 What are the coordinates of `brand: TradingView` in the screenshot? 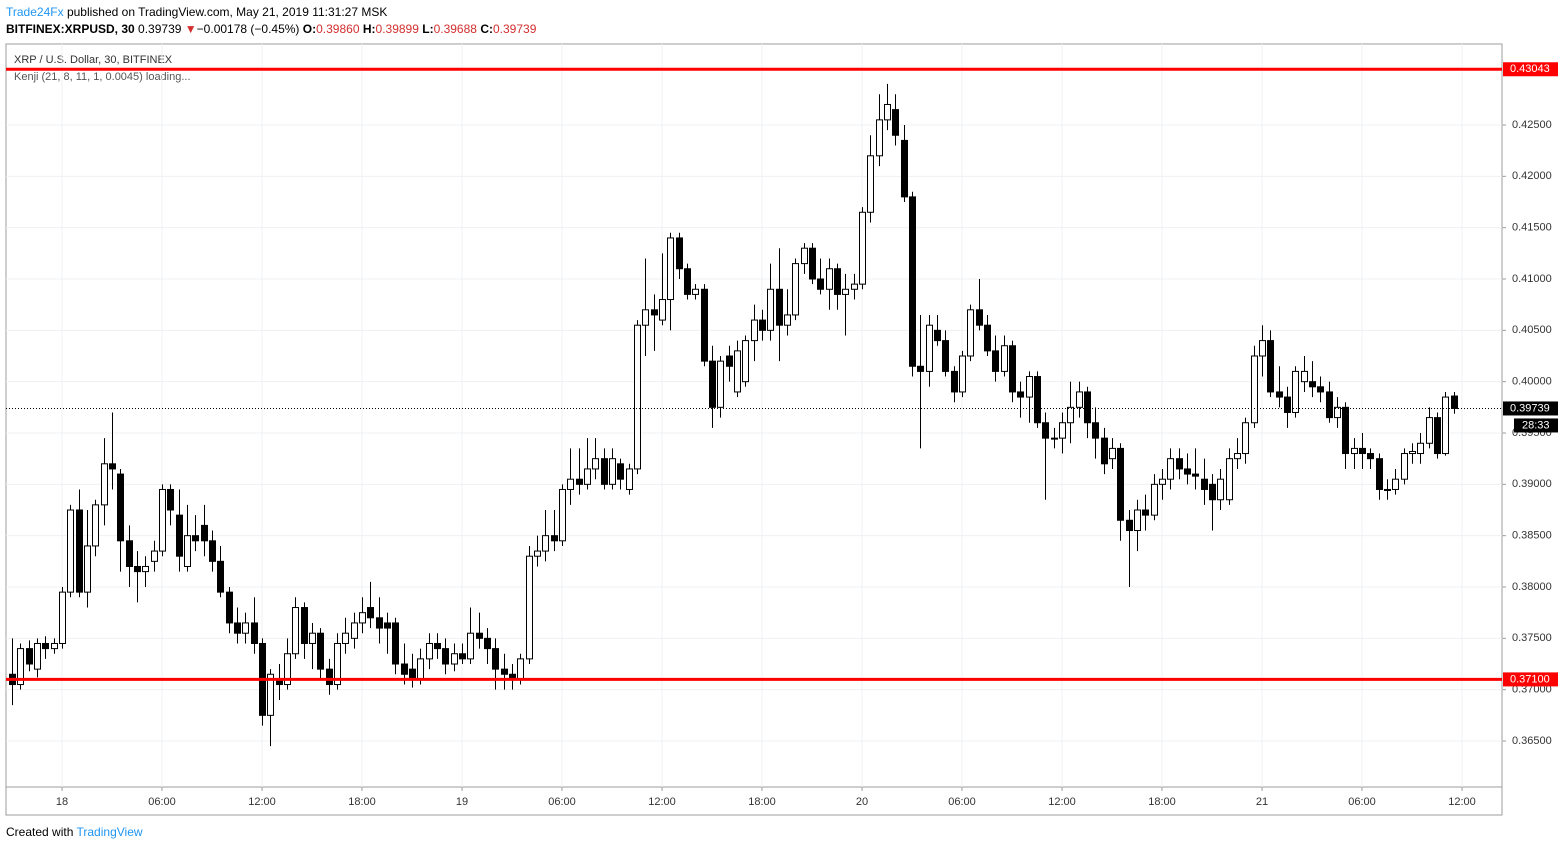 It's located at (109, 832).